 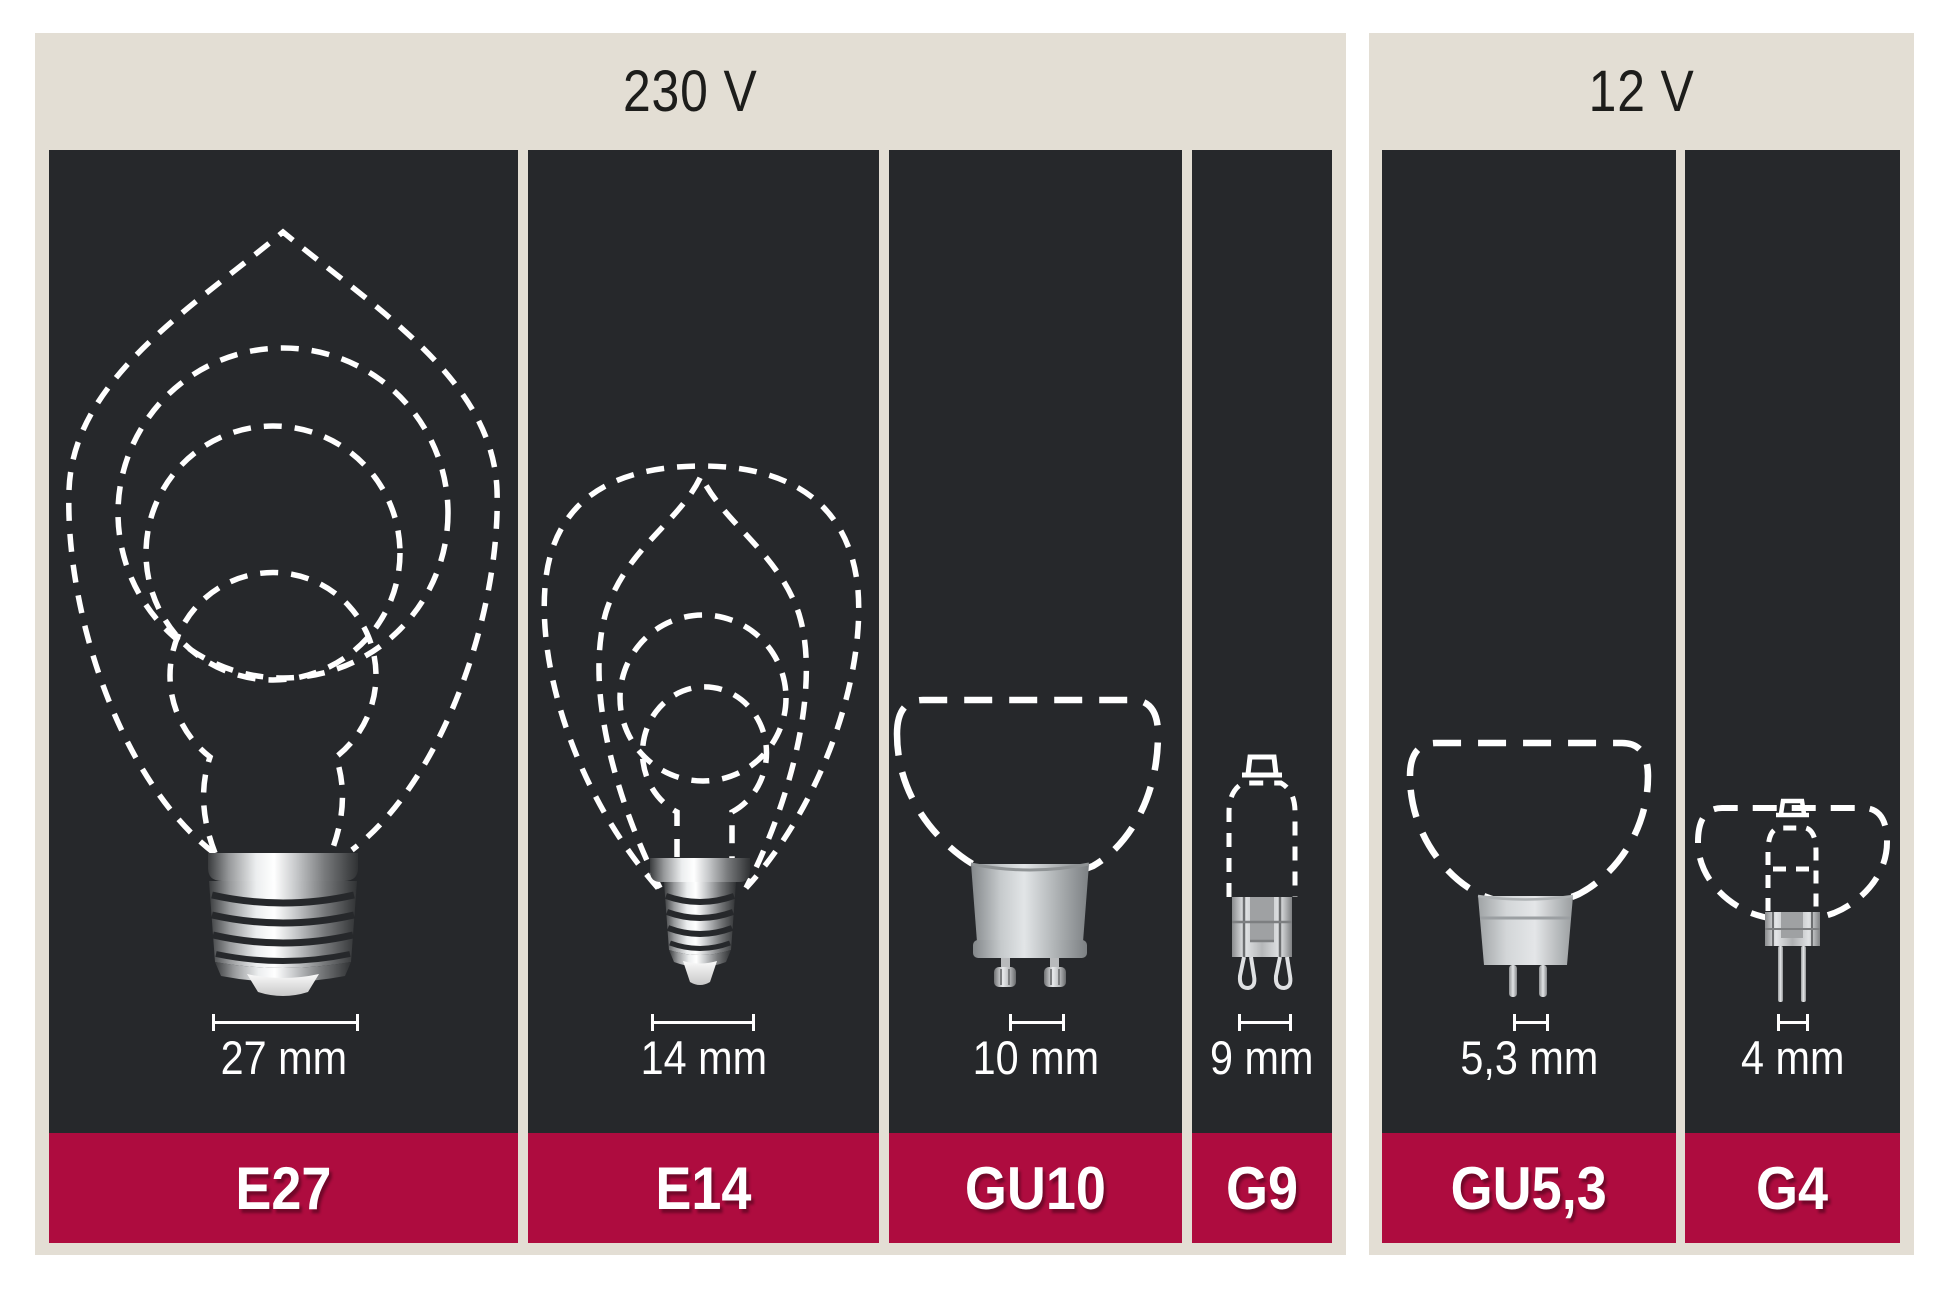 I want to click on e27-dimension-label: 27 mm, so click(x=283, y=1057).